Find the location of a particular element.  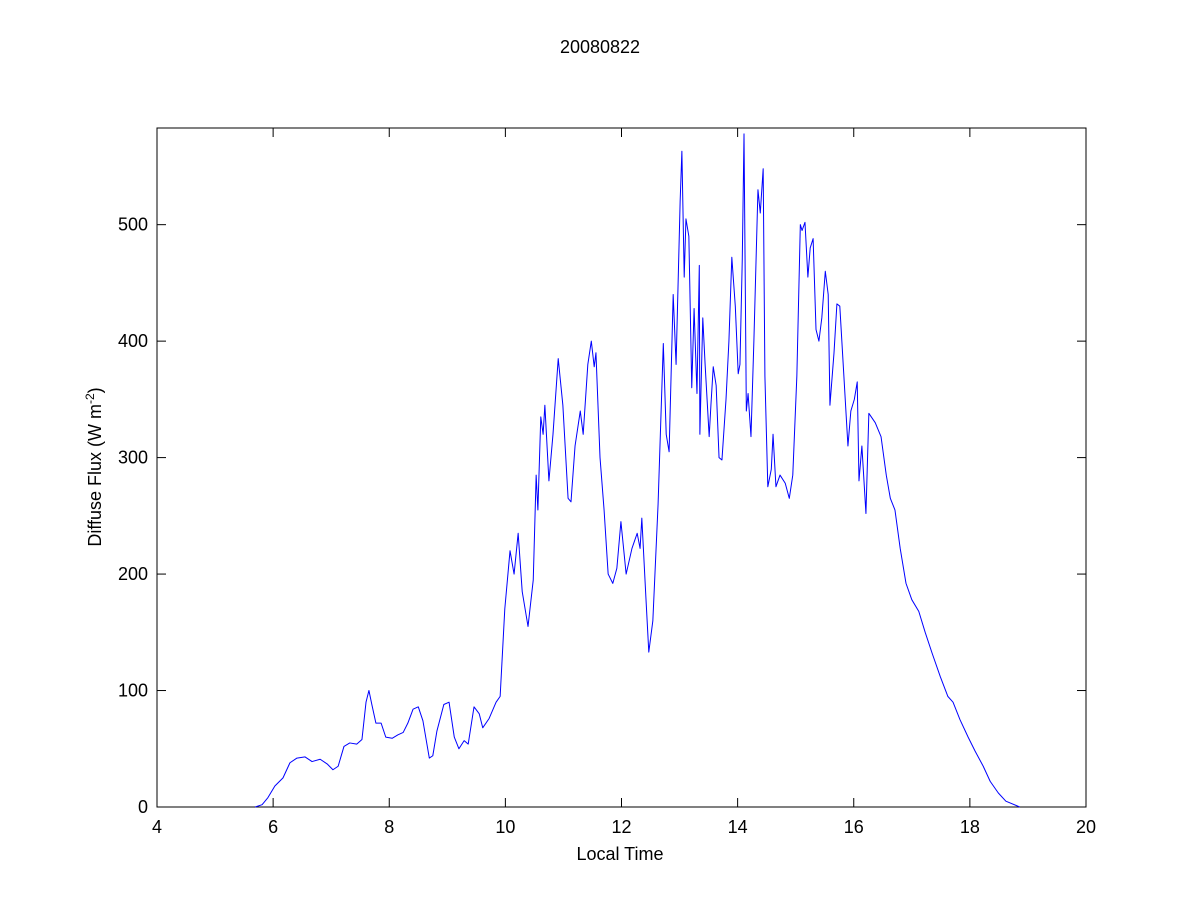

x-tick-label: 8 is located at coordinates (389, 827).